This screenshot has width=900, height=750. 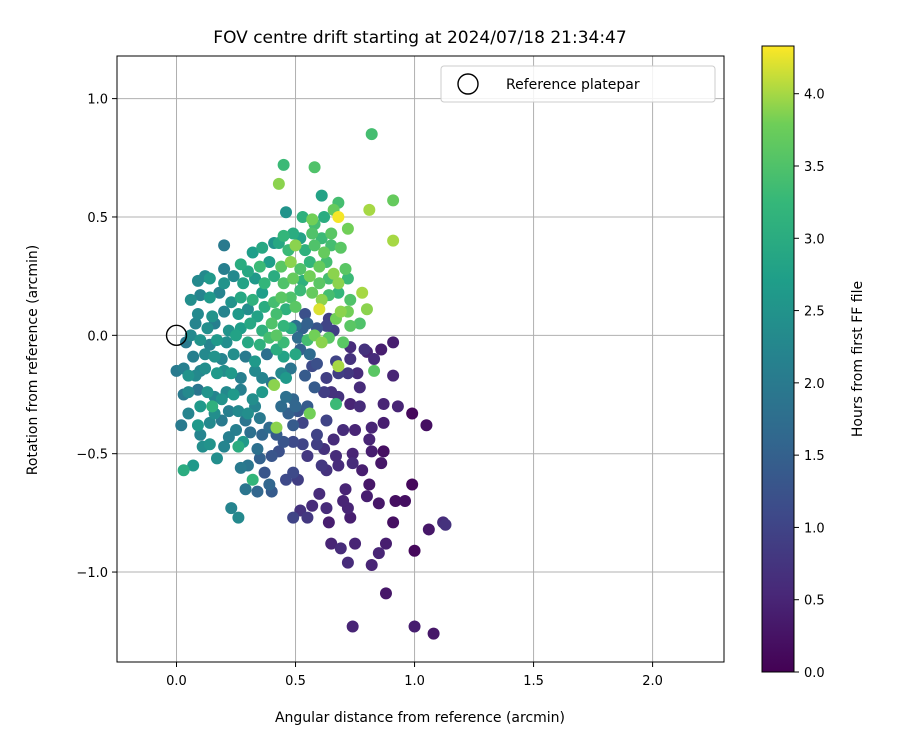 I want to click on colorbar-tick-label: 4.0, so click(x=814, y=95).